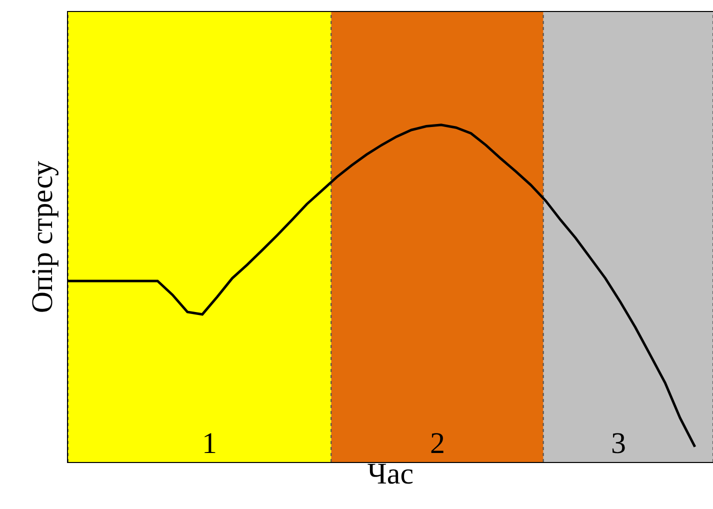  I want to click on x-axis-title: Час, so click(390, 474).